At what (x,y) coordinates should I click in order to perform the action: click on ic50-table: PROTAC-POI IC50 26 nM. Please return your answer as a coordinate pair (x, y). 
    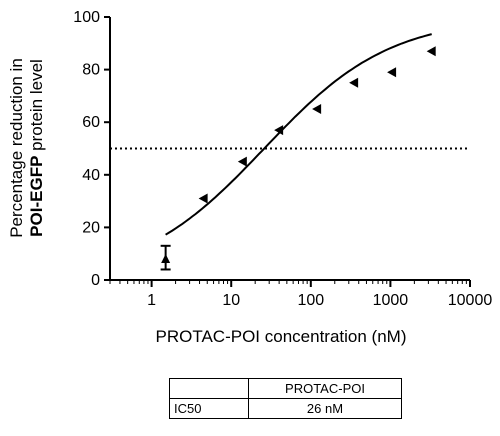
    Looking at the image, I should click on (285, 398).